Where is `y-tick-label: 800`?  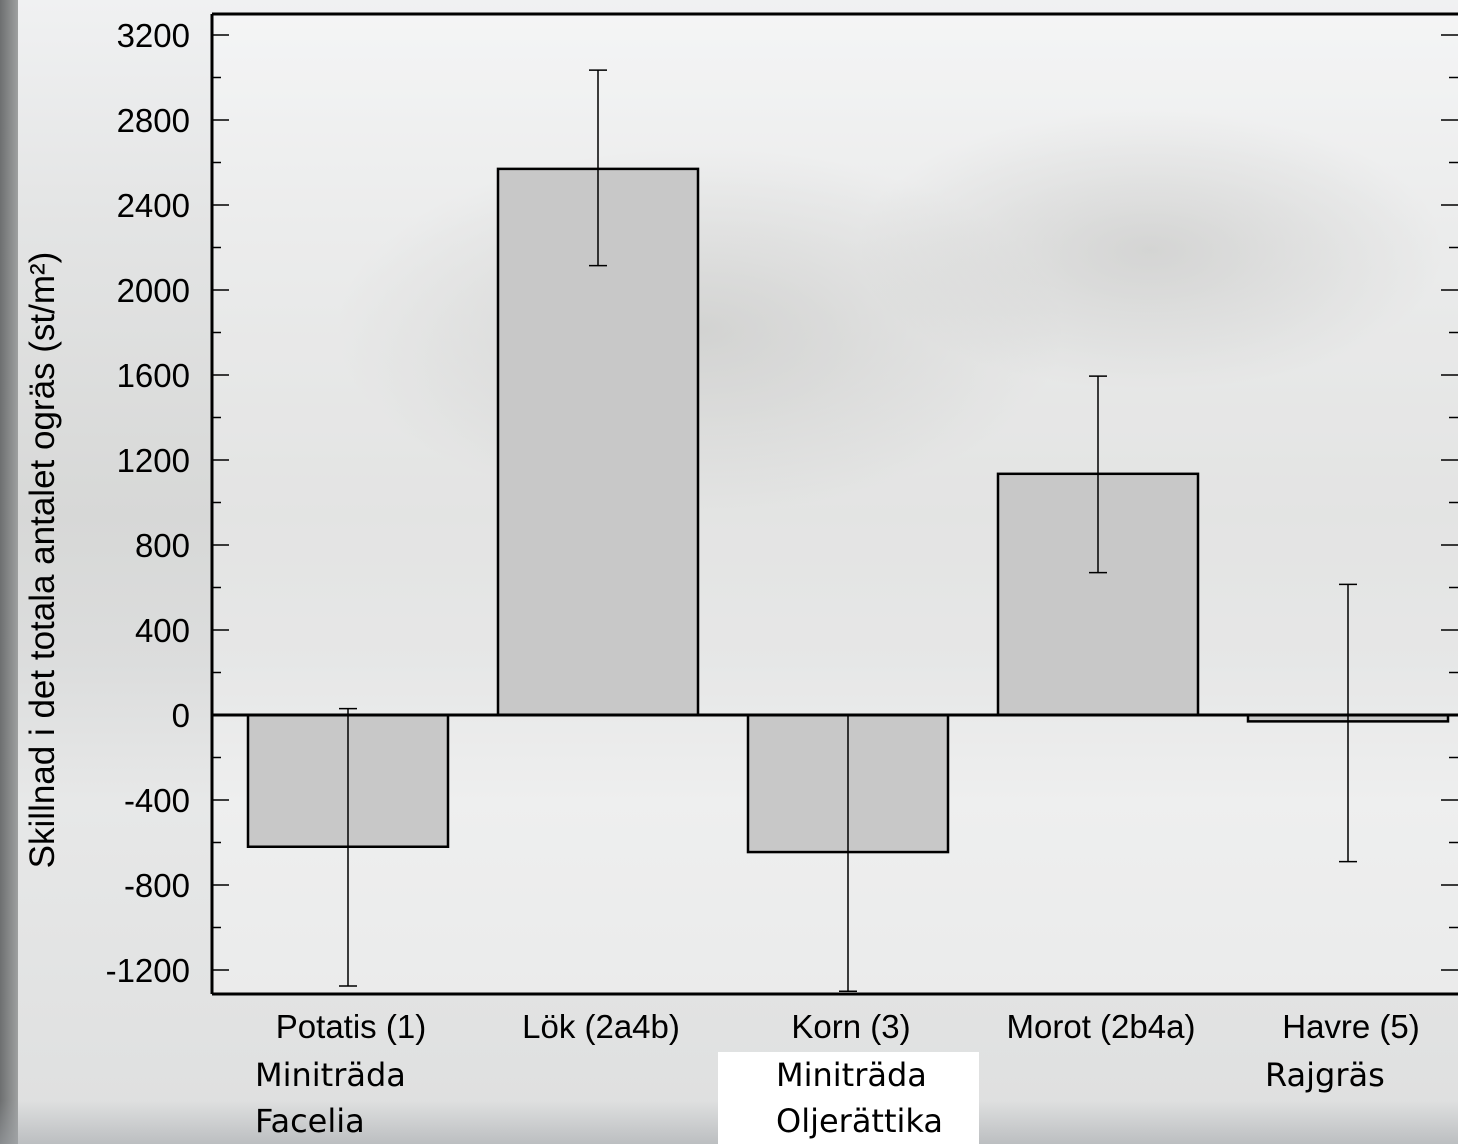 y-tick-label: 800 is located at coordinates (162, 545).